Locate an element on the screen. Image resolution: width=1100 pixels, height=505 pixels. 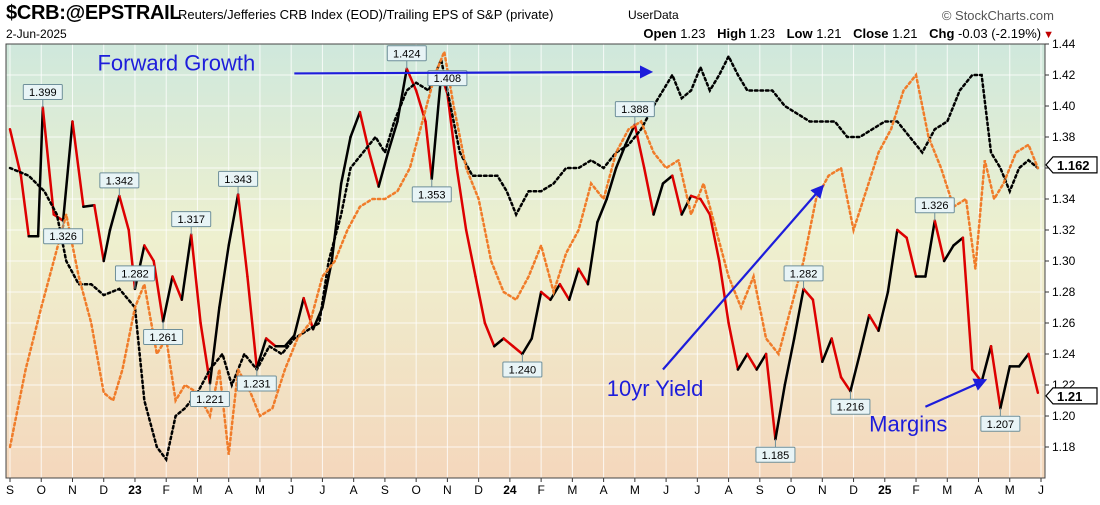
close-label: Close is located at coordinates (871, 33).